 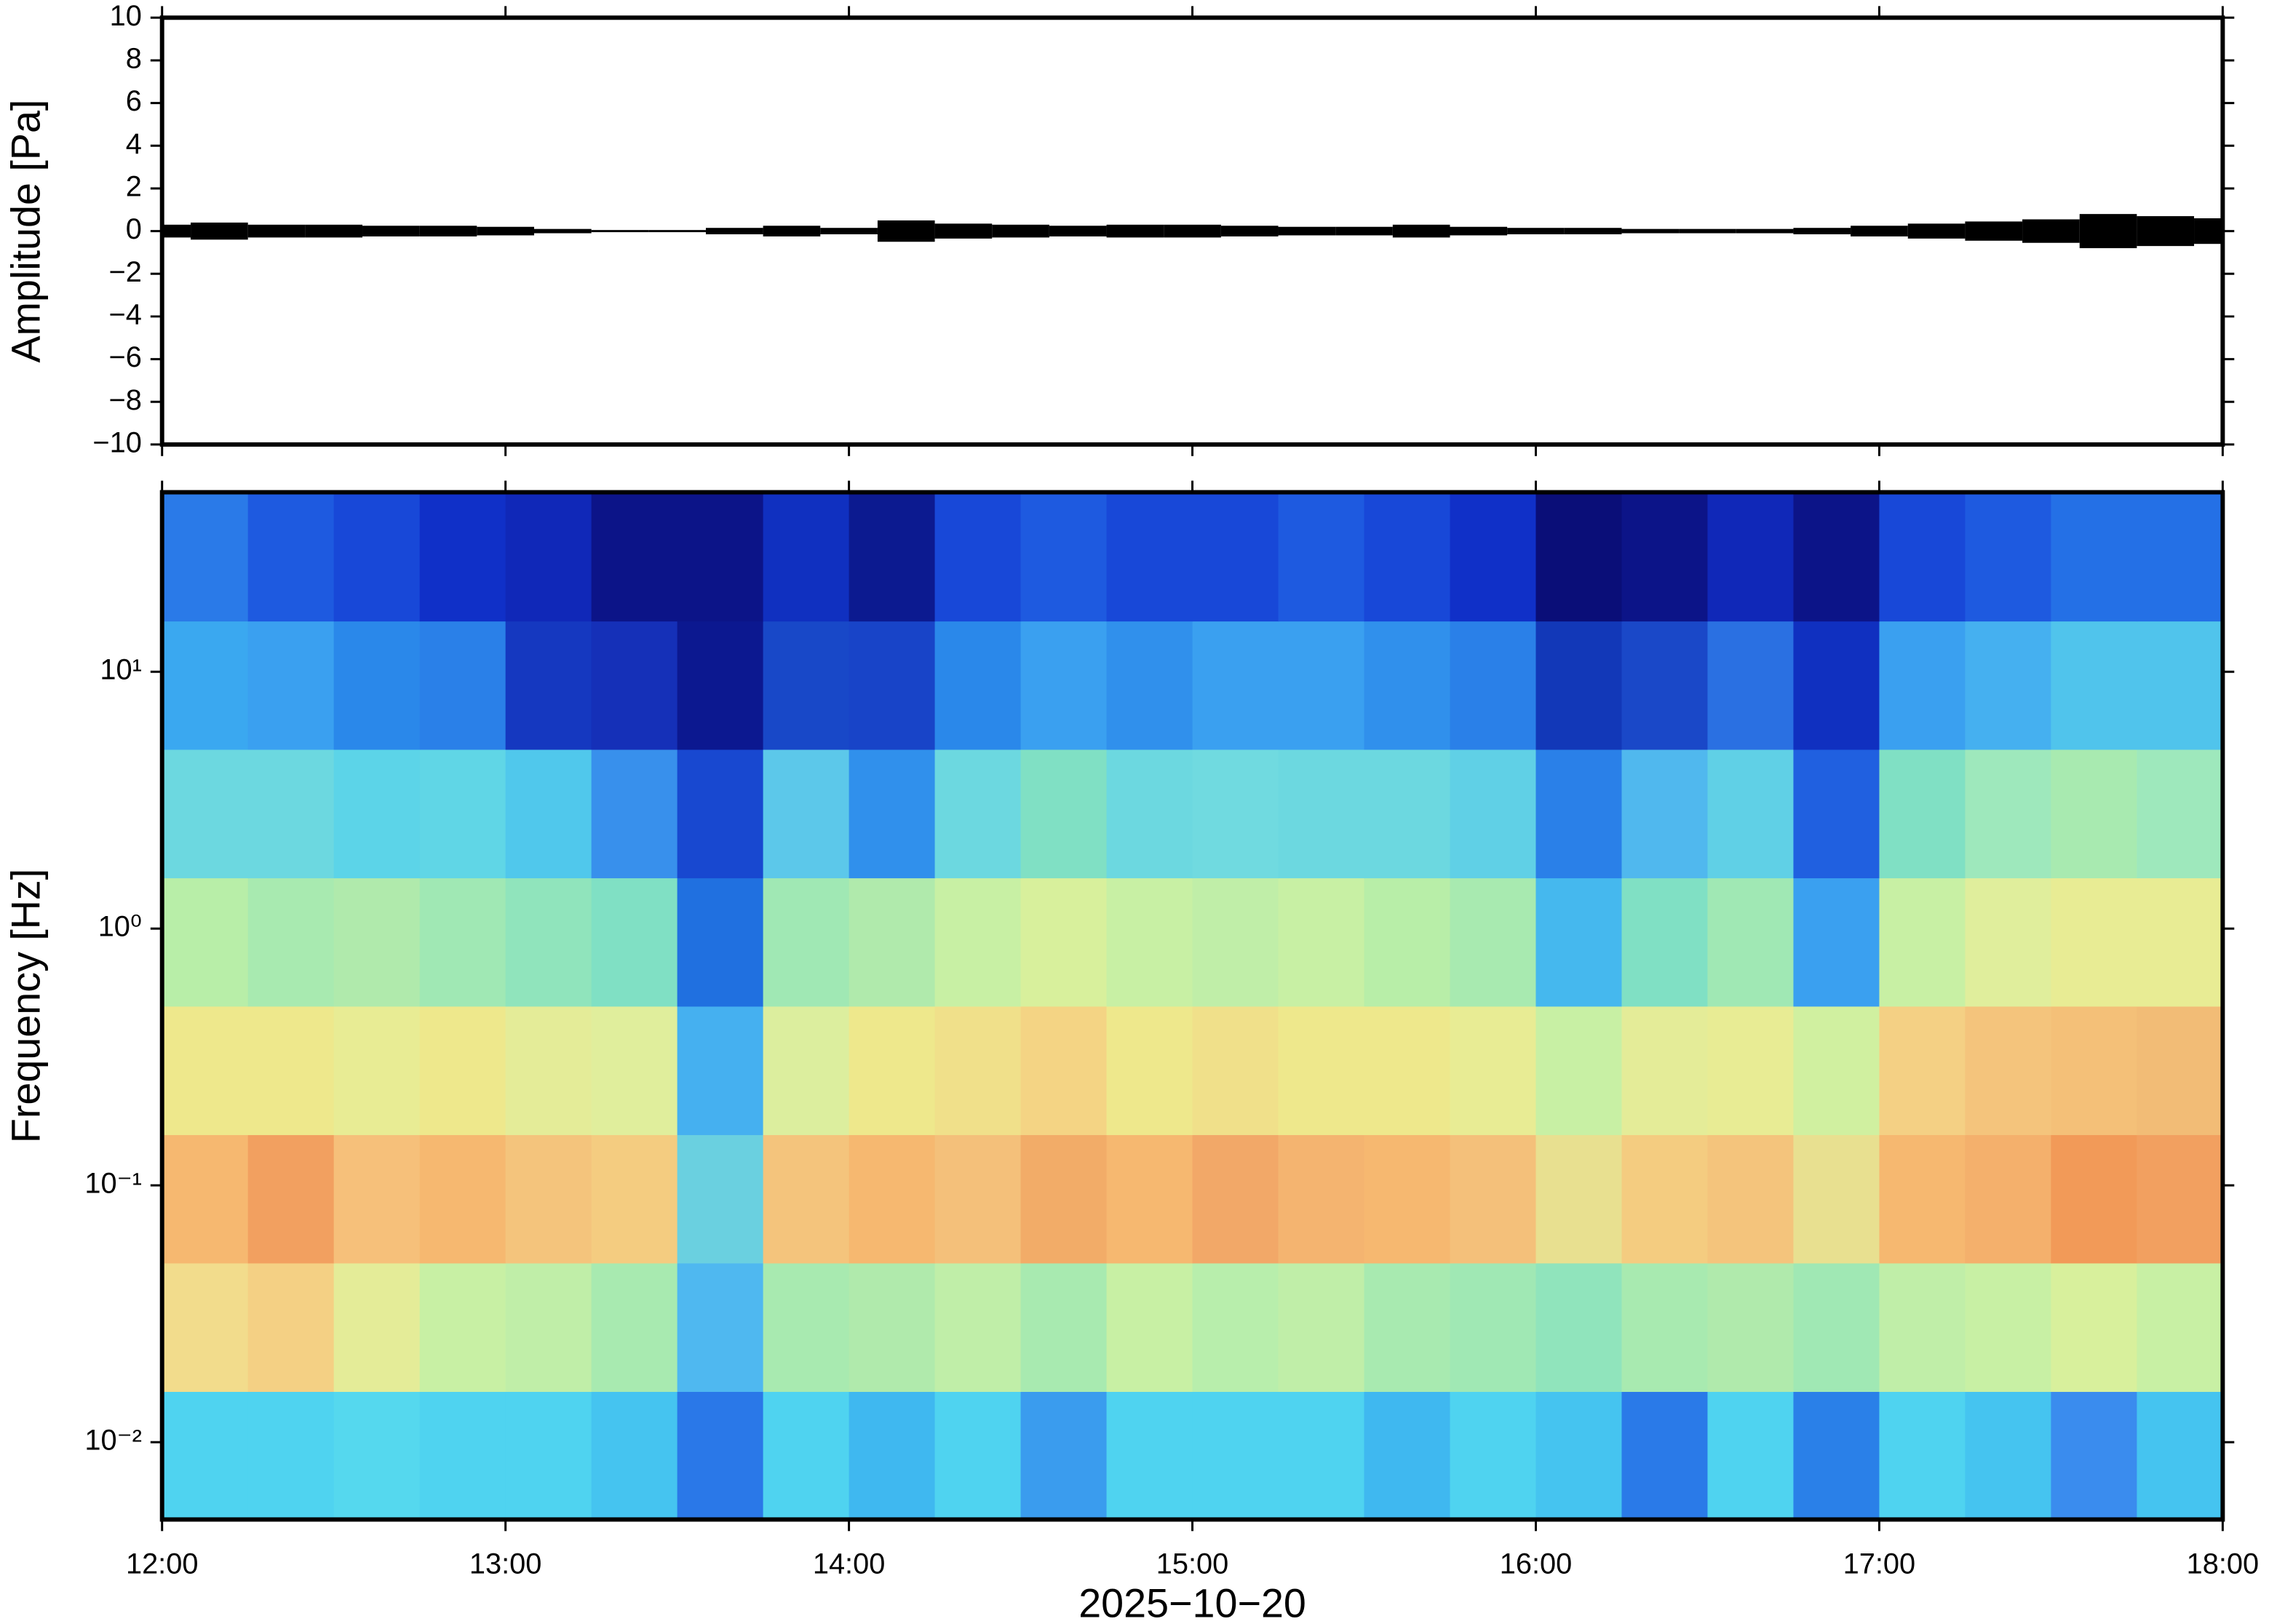 What do you see at coordinates (126, 16) in the screenshot?
I see `y-tick-label: 10` at bounding box center [126, 16].